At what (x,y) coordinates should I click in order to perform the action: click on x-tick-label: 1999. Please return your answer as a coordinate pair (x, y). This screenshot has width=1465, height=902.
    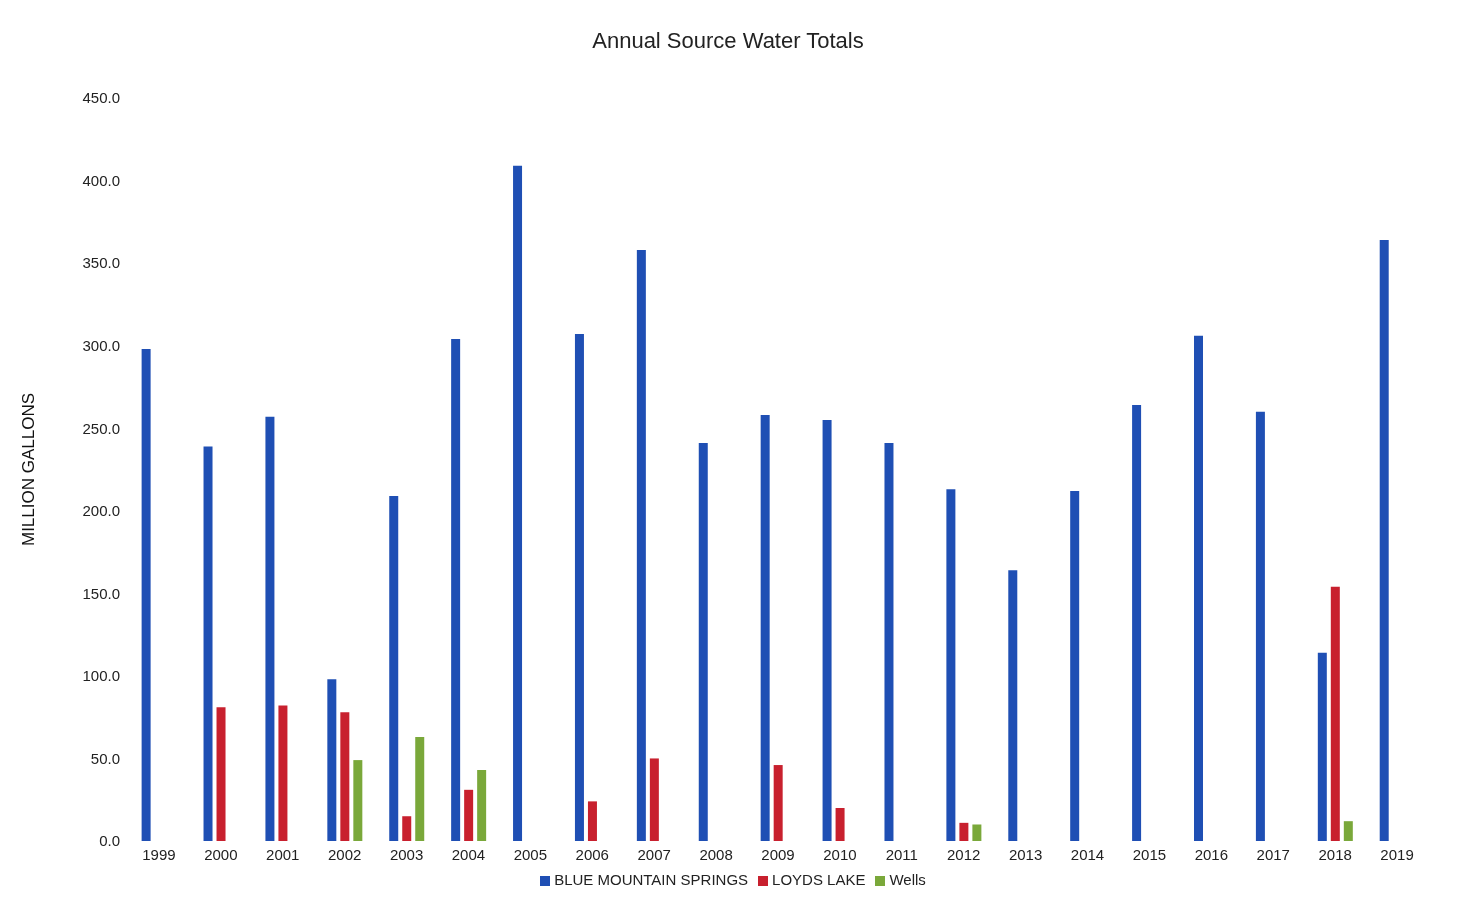
    Looking at the image, I should click on (159, 854).